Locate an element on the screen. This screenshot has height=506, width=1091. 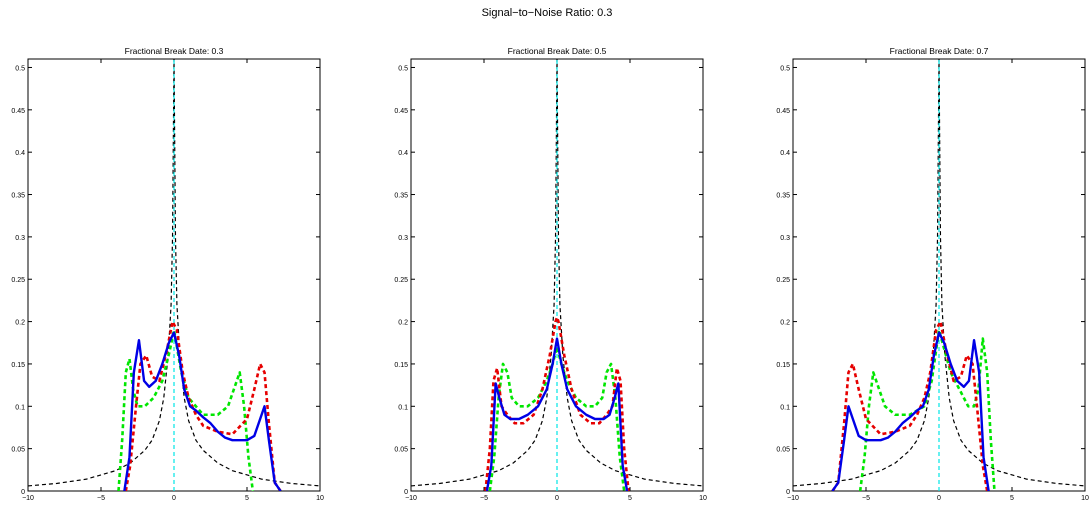
subplot-title: Fractional Break Date: 0.7 is located at coordinates (939, 51).